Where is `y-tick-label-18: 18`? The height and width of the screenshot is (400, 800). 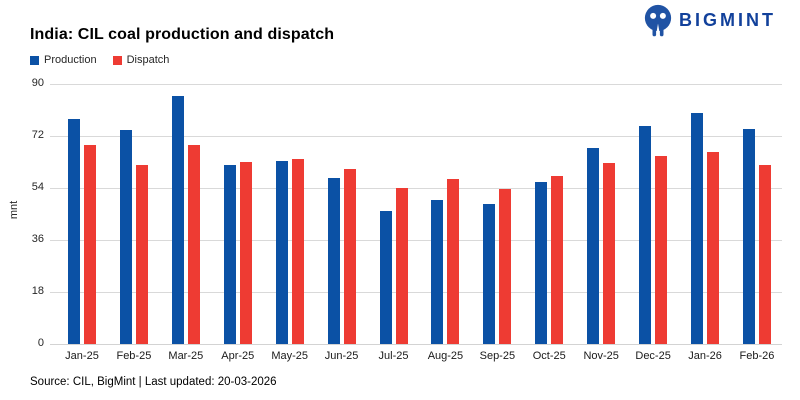
y-tick-label-18: 18 is located at coordinates (37, 291).